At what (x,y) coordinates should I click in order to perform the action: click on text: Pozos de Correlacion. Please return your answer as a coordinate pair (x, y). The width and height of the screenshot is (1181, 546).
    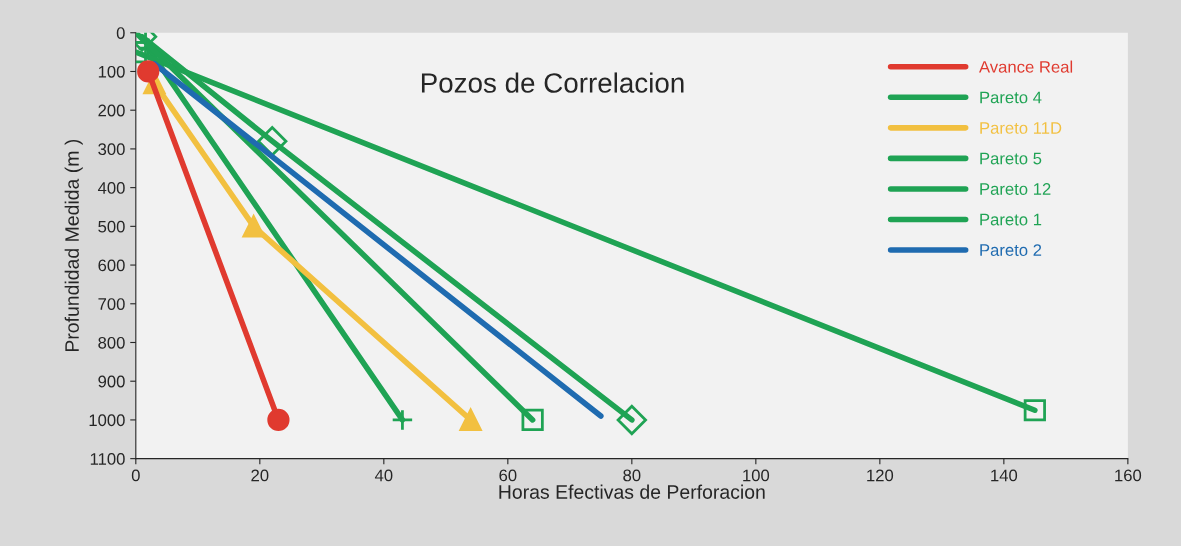
    Looking at the image, I should click on (552, 82).